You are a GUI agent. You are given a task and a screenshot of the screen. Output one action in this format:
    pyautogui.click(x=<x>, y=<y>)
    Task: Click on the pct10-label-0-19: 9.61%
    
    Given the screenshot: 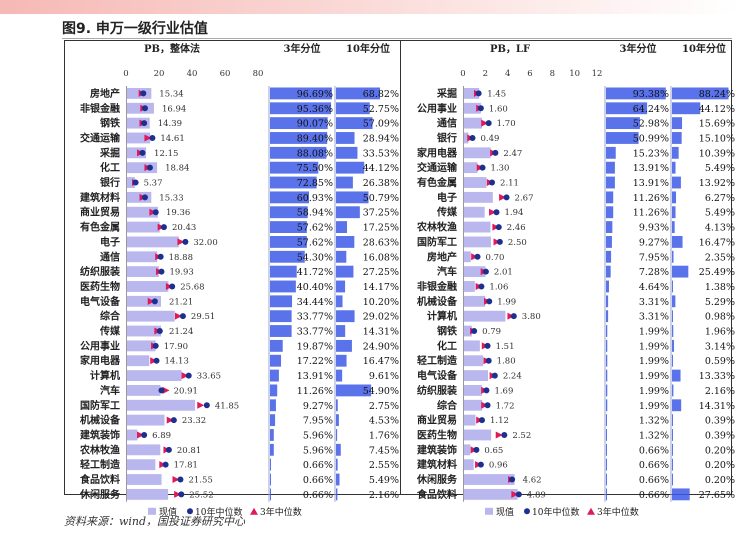 What is the action you would take?
    pyautogui.click(x=384, y=376)
    